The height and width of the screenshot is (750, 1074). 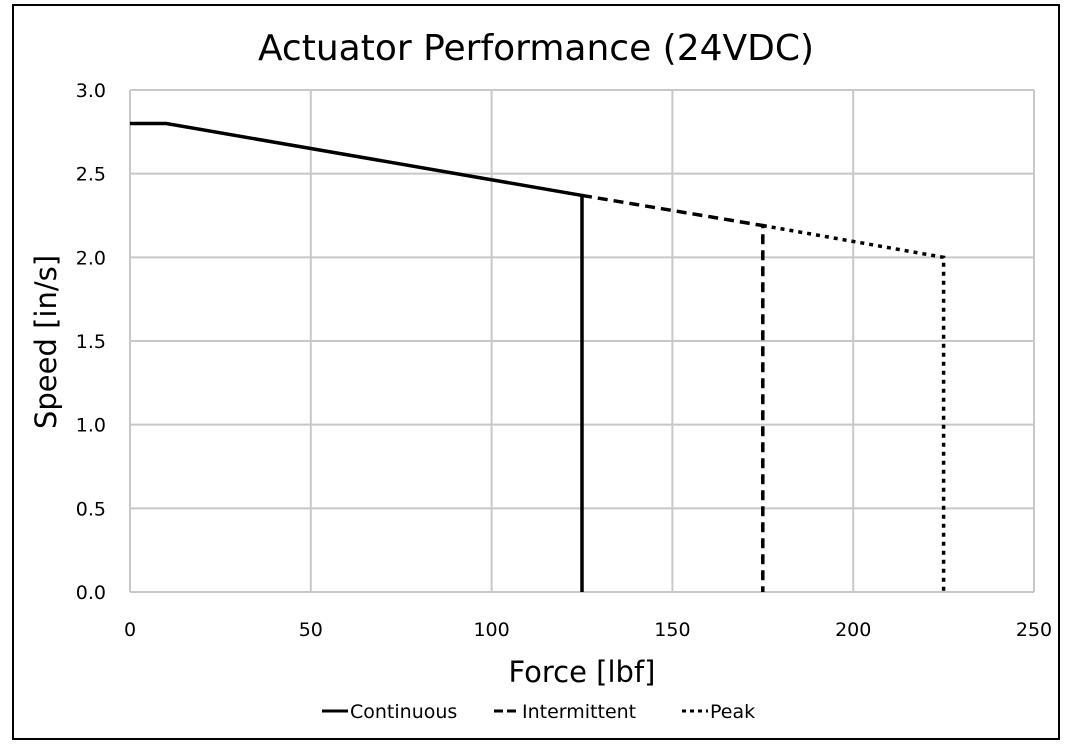 I want to click on x-tick-label: 250, so click(x=1034, y=630).